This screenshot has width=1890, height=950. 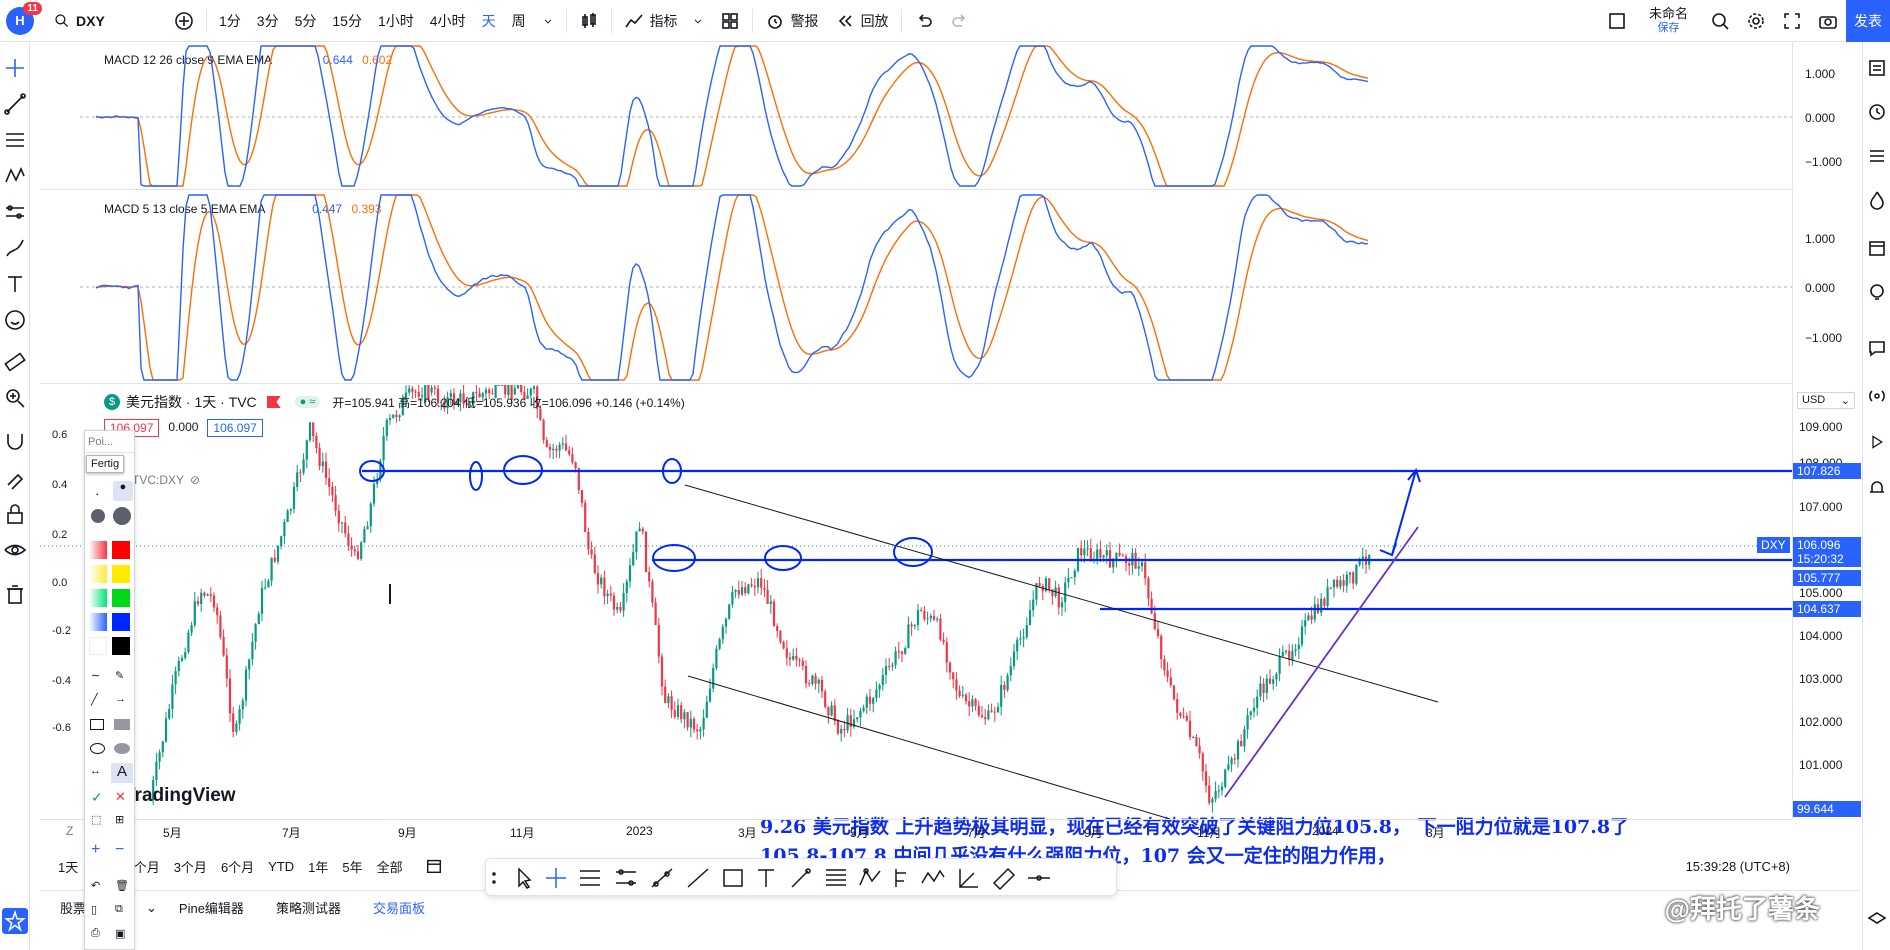 What do you see at coordinates (151, 907) in the screenshot?
I see `chevron-down-icon: ⌄` at bounding box center [151, 907].